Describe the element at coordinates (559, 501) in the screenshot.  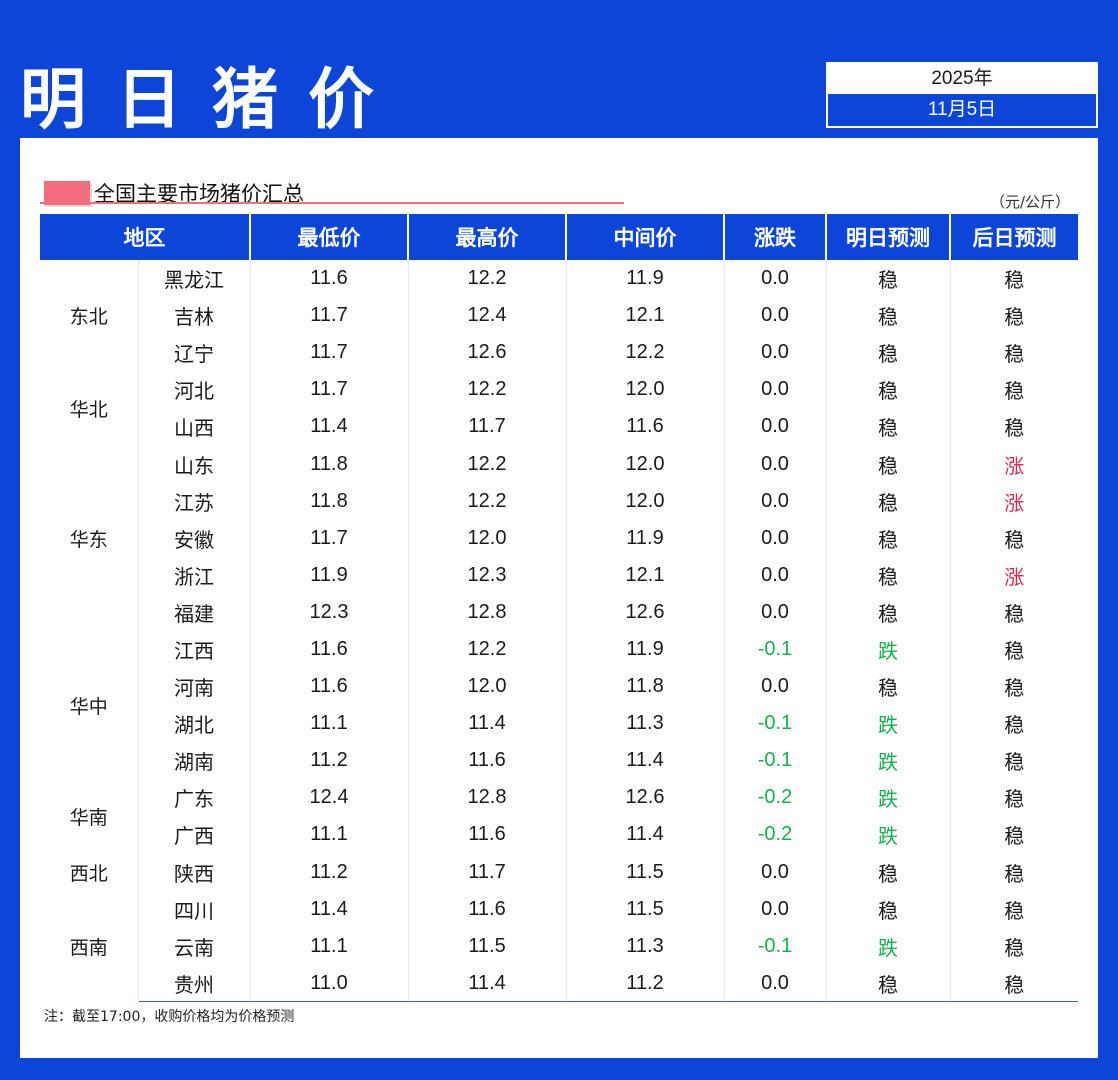
I see `table-row: 江苏 11.8 12.2 12.0 0.0 稳 涨` at that location.